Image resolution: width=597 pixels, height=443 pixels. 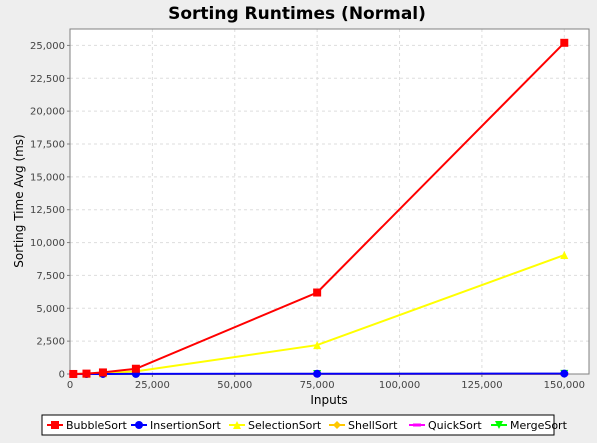 I want to click on legend-label: InsertionSort, so click(x=186, y=425).